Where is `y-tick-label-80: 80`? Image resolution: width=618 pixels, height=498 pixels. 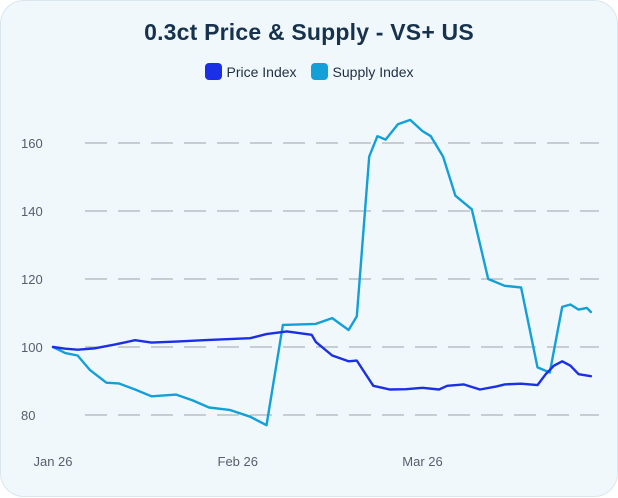
y-tick-label-80: 80 is located at coordinates (28, 415).